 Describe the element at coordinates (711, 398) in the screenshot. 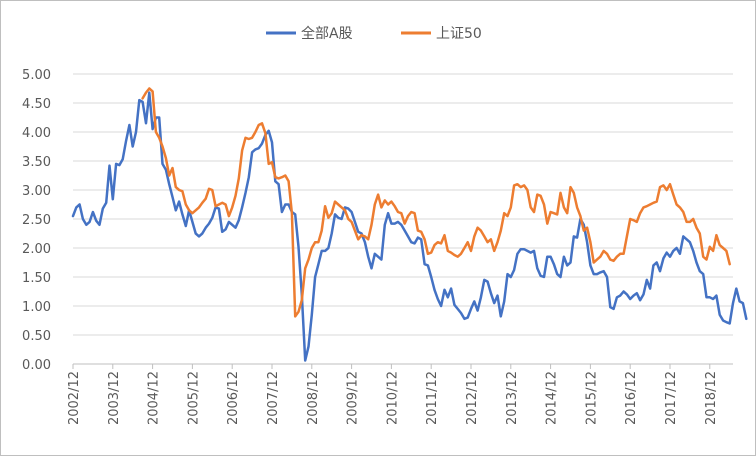

I see `x-tick-label: 2018/12` at that location.